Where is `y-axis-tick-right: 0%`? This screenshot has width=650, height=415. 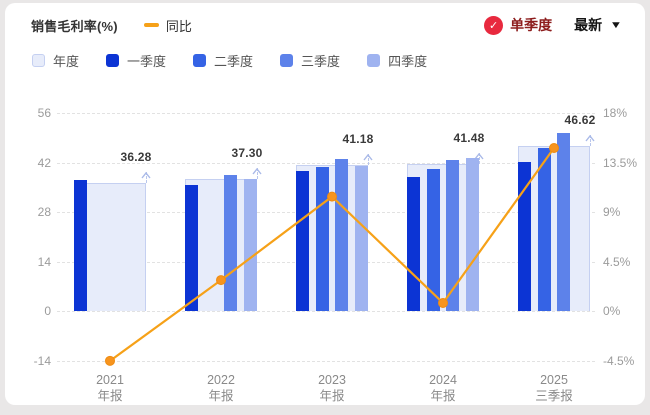
y-axis-tick-right: 0% is located at coordinates (612, 311).